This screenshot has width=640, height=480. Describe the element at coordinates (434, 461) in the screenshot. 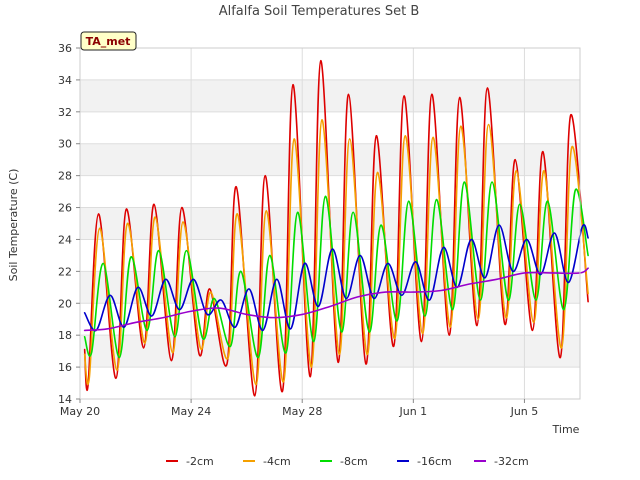

I see `legend-label-16cm: -16cm` at that location.